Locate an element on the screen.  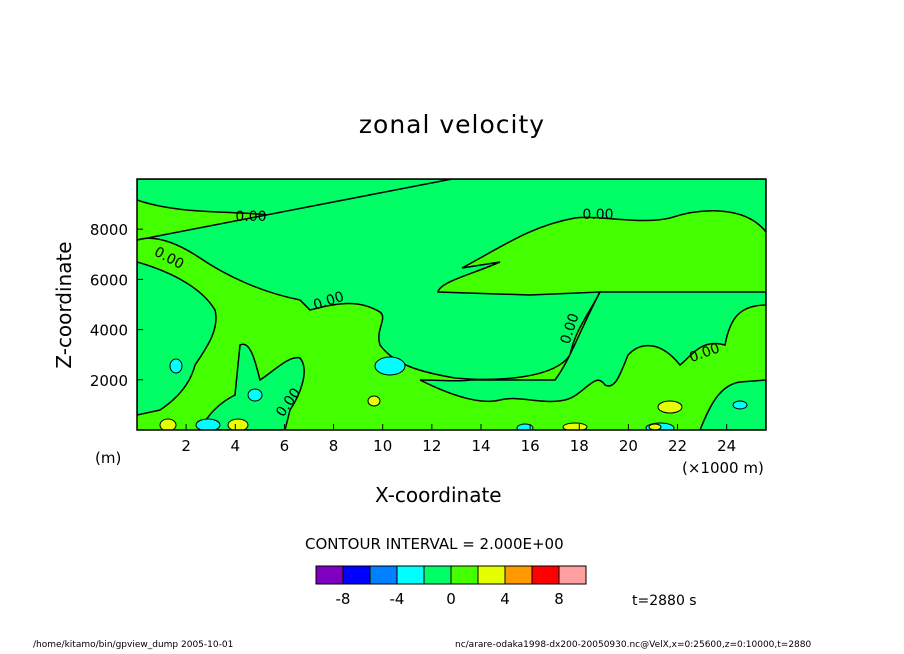
x-tick-label: 16 is located at coordinates (530, 446).